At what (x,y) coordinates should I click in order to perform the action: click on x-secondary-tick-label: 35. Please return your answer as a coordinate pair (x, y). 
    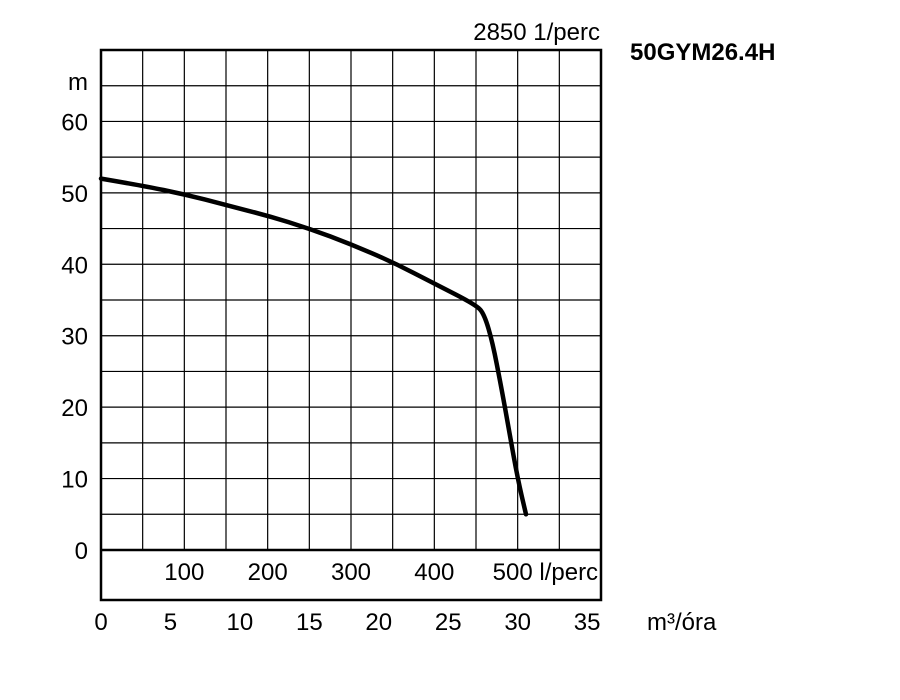
    Looking at the image, I should click on (587, 622).